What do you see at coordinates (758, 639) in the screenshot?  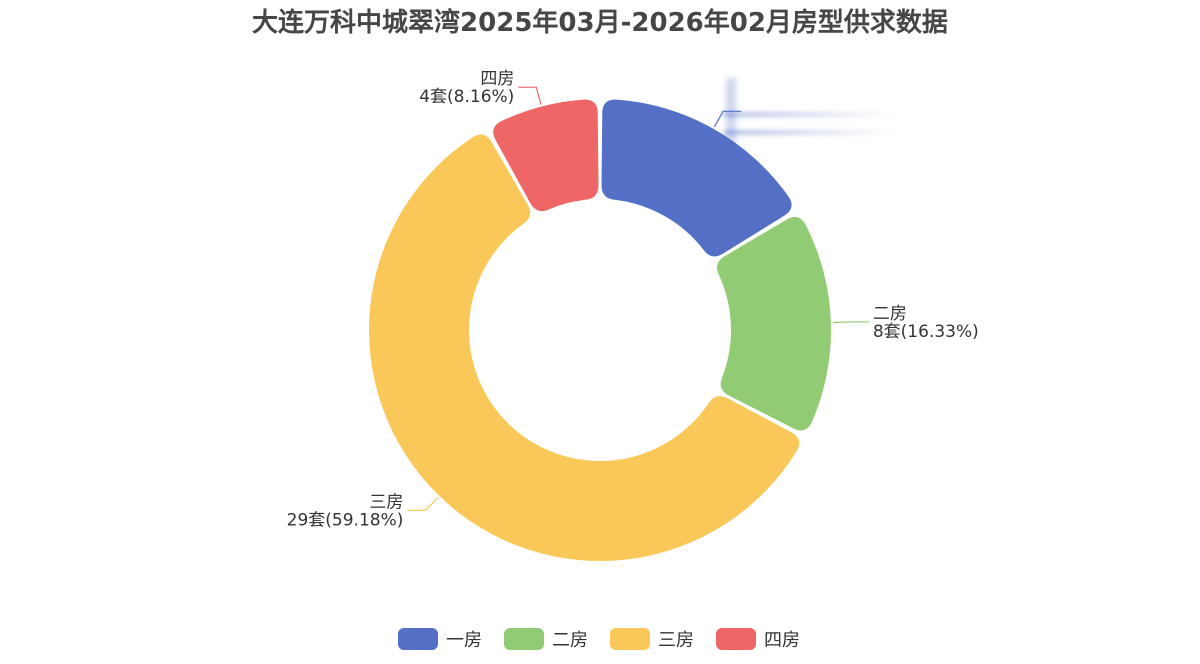 I see `legend-item-4: 四房` at bounding box center [758, 639].